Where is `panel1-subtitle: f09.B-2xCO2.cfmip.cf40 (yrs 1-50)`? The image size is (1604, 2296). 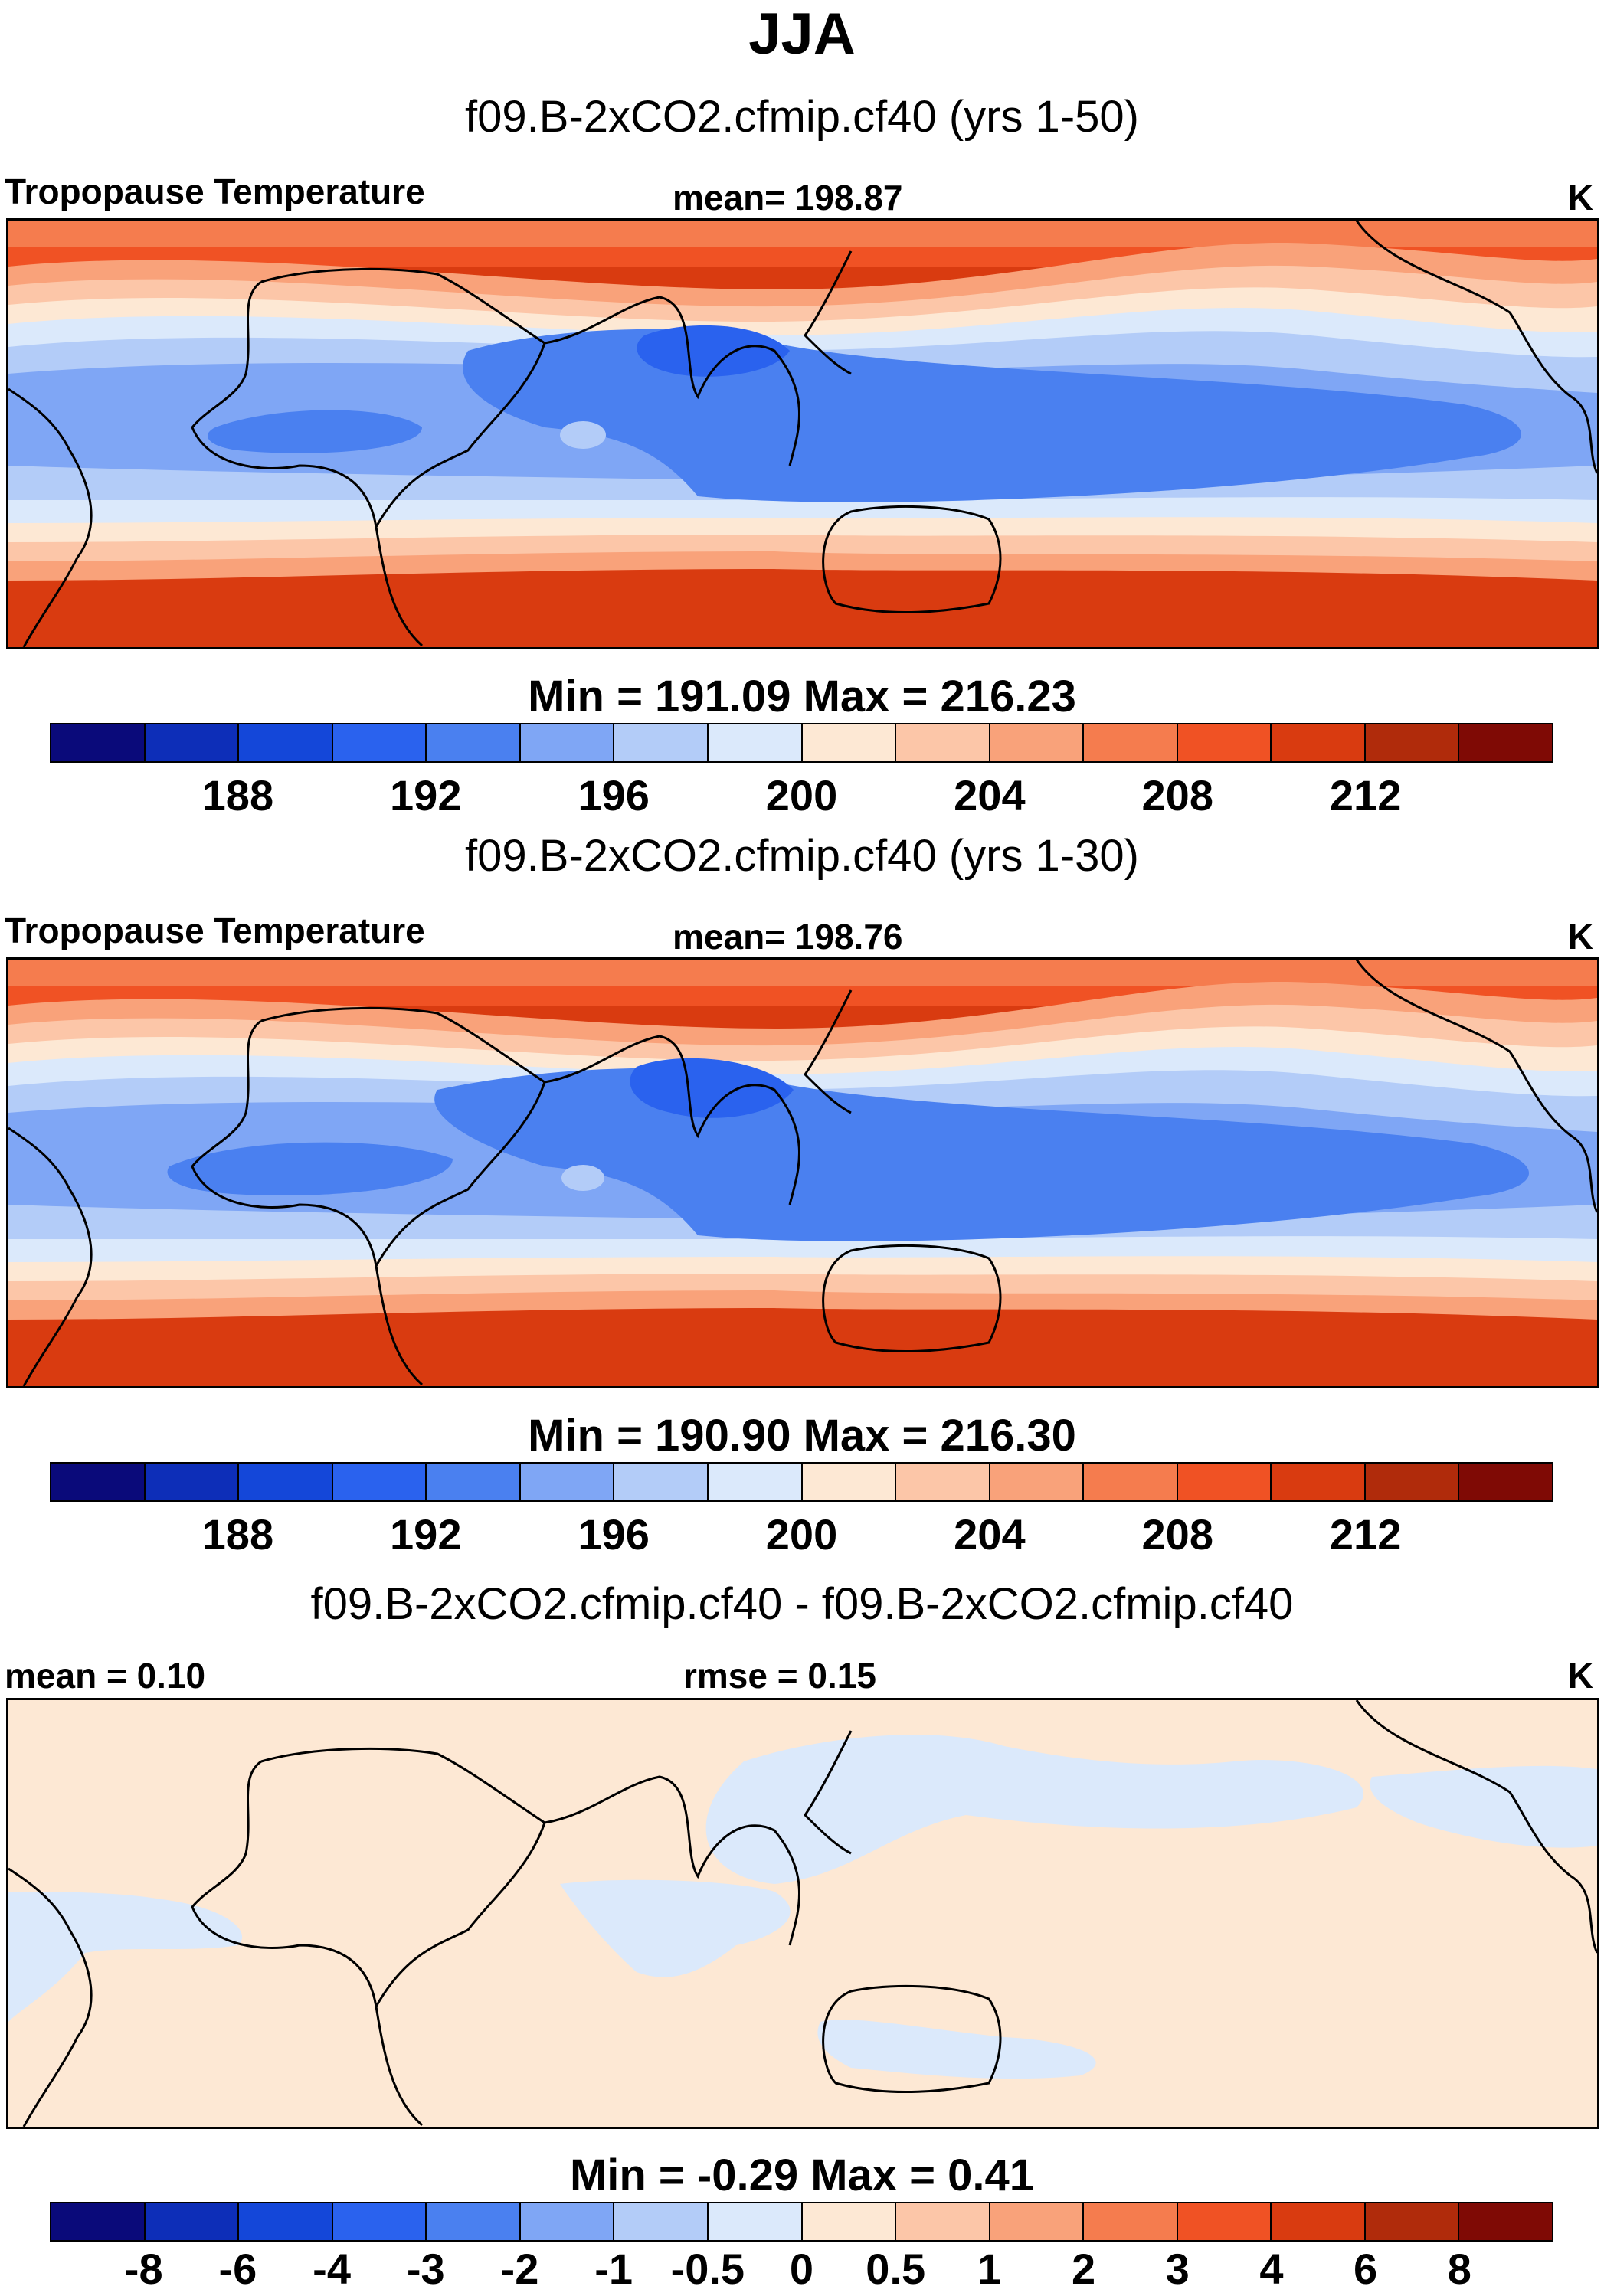
panel1-subtitle: f09.B-2xCO2.cfmip.cf40 (yrs 1-50) is located at coordinates (802, 117).